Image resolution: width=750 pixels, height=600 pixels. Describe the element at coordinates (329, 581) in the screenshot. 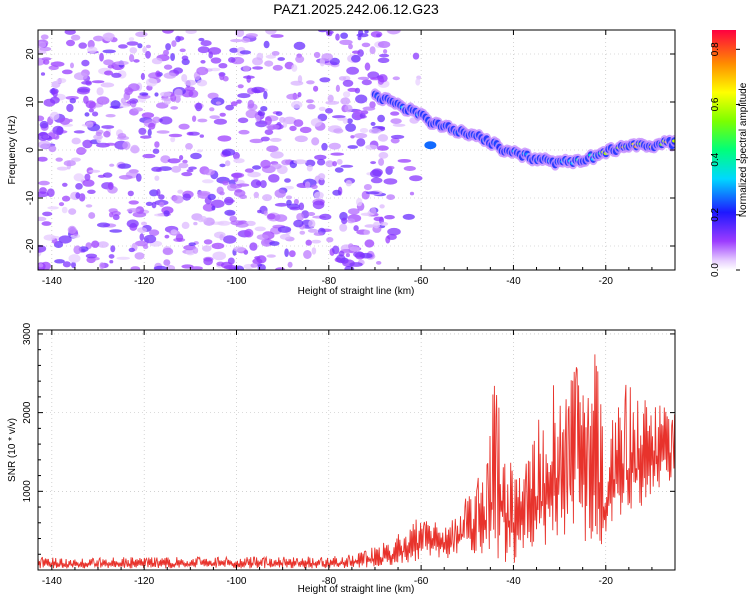

I see `snr-xtick-label: -80` at that location.